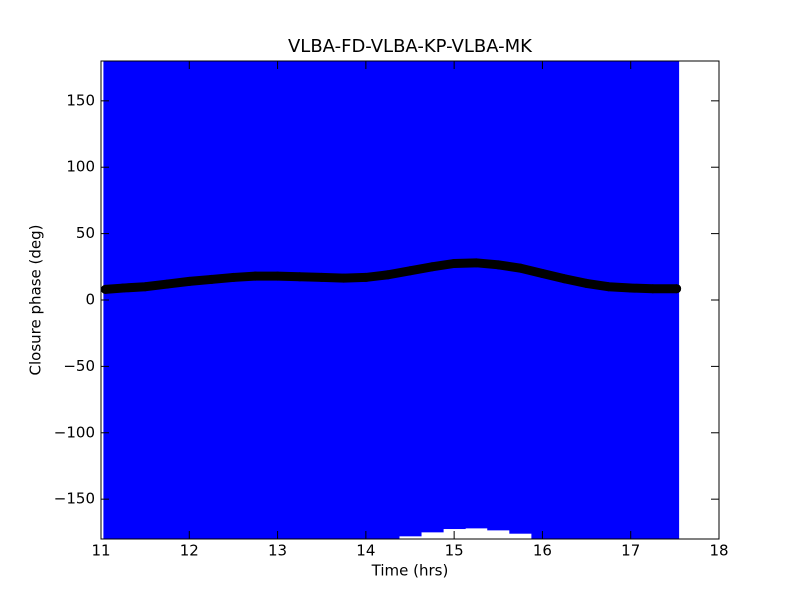  What do you see at coordinates (79, 366) in the screenshot?
I see `y-tick-label: −50` at bounding box center [79, 366].